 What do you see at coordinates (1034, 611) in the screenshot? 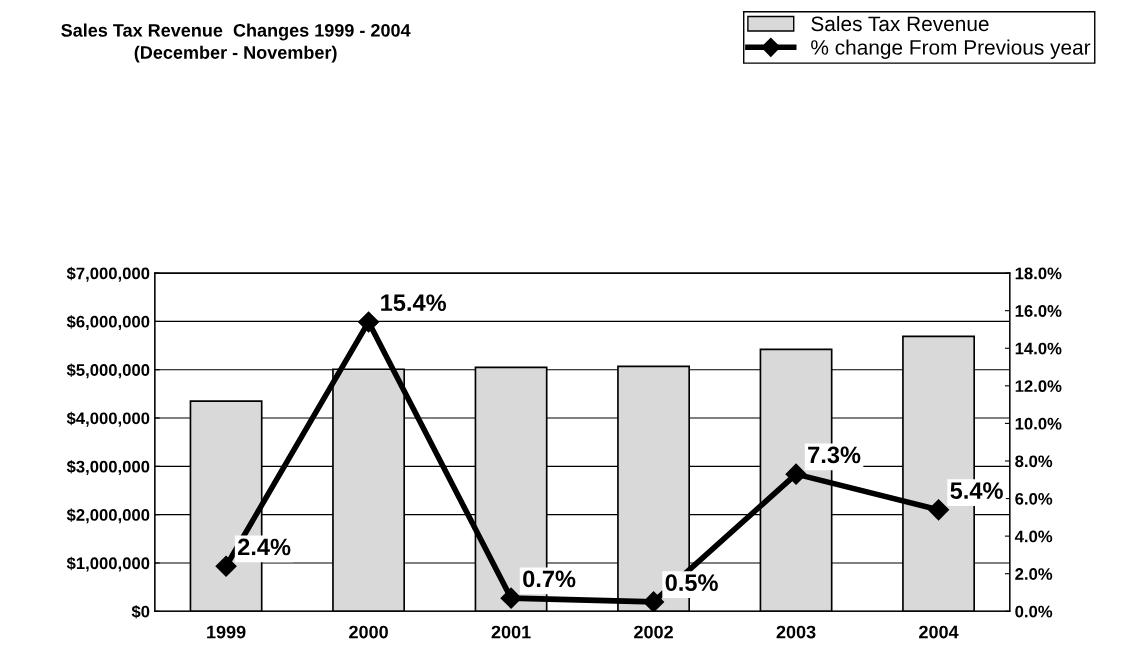
I see `y2-tick-label: 0.0%` at bounding box center [1034, 611].